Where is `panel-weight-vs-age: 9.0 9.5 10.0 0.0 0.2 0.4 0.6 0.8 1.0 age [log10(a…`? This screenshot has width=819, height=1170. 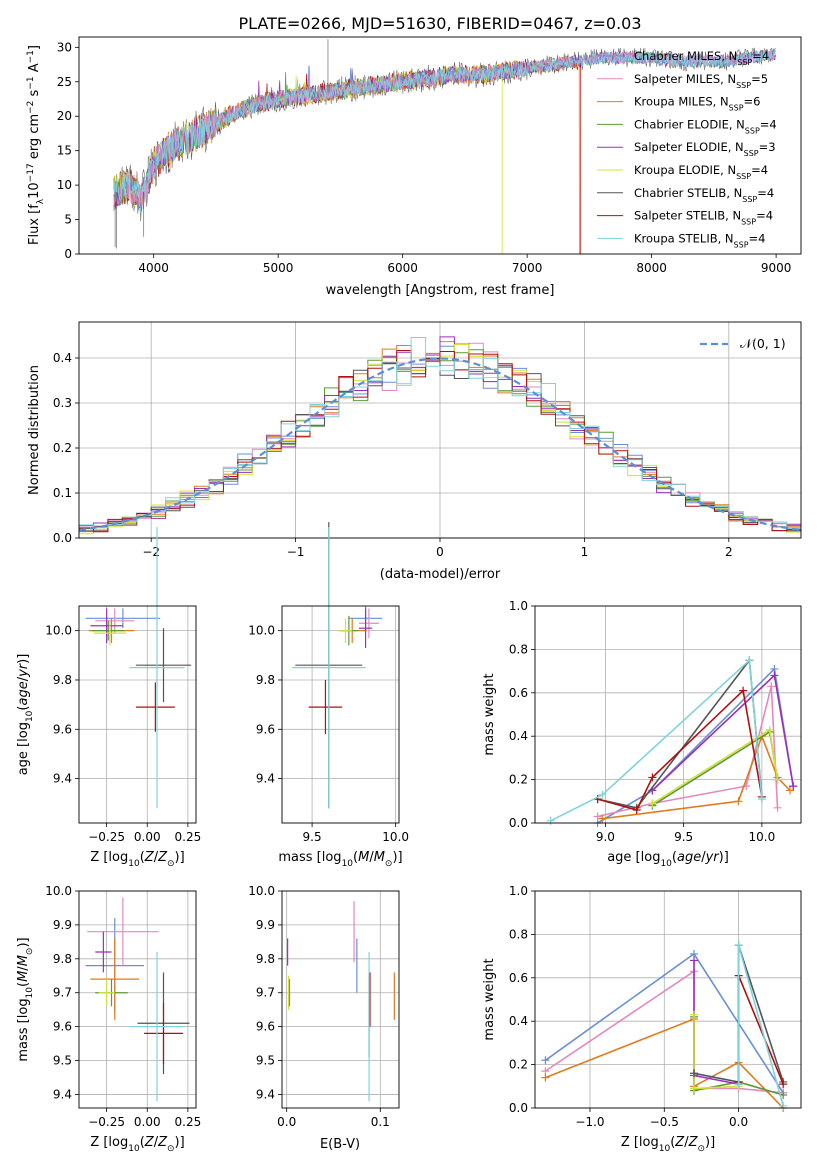 panel-weight-vs-age: 9.0 9.5 10.0 0.0 0.2 0.4 0.6 0.8 1.0 age [log10(a… is located at coordinates (642, 734).